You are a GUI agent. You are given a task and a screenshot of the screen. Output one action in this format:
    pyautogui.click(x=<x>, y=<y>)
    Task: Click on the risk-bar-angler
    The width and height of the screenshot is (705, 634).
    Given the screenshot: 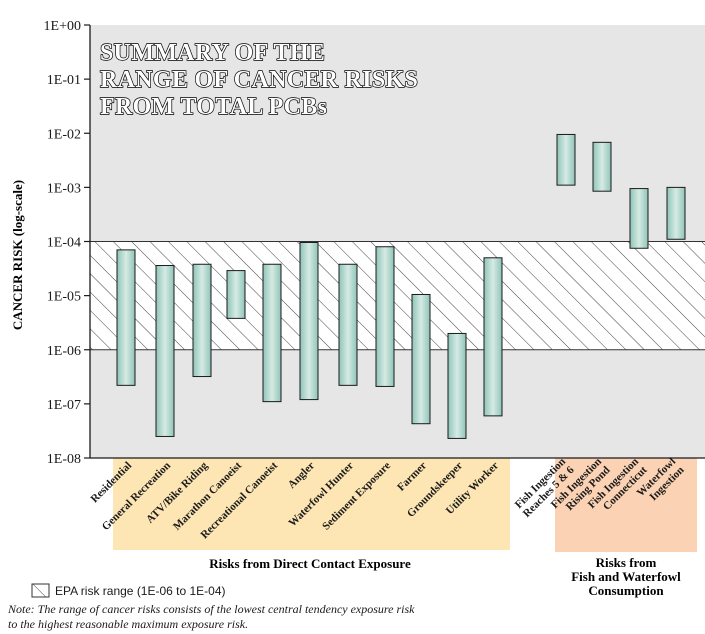 What is the action you would take?
    pyautogui.click(x=309, y=321)
    